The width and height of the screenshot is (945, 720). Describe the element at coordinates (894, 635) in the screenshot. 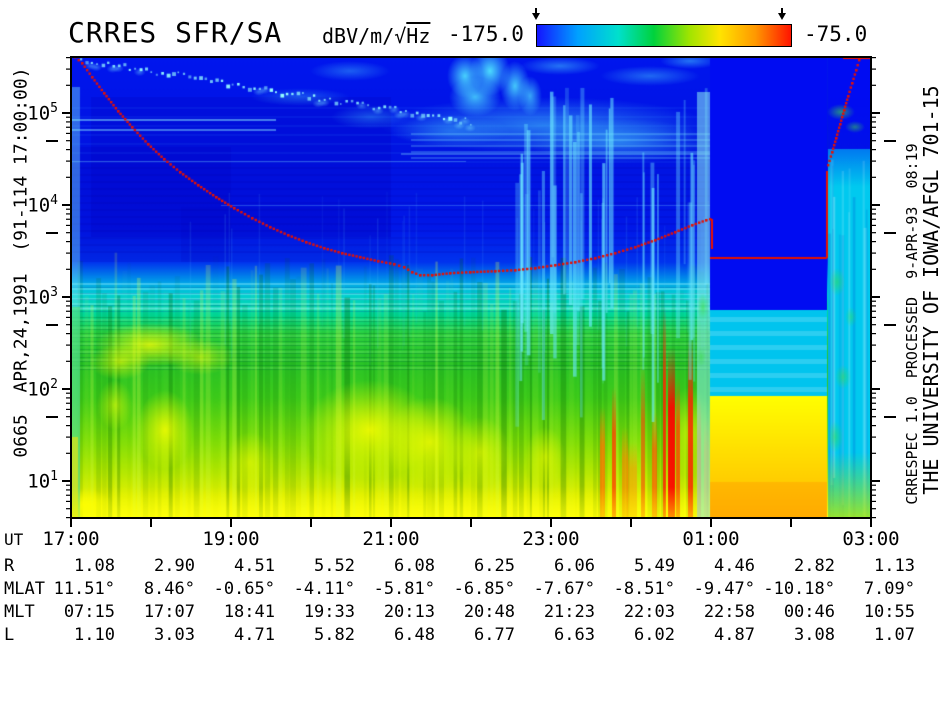

I see `ephemeris-value: 1.07` at that location.